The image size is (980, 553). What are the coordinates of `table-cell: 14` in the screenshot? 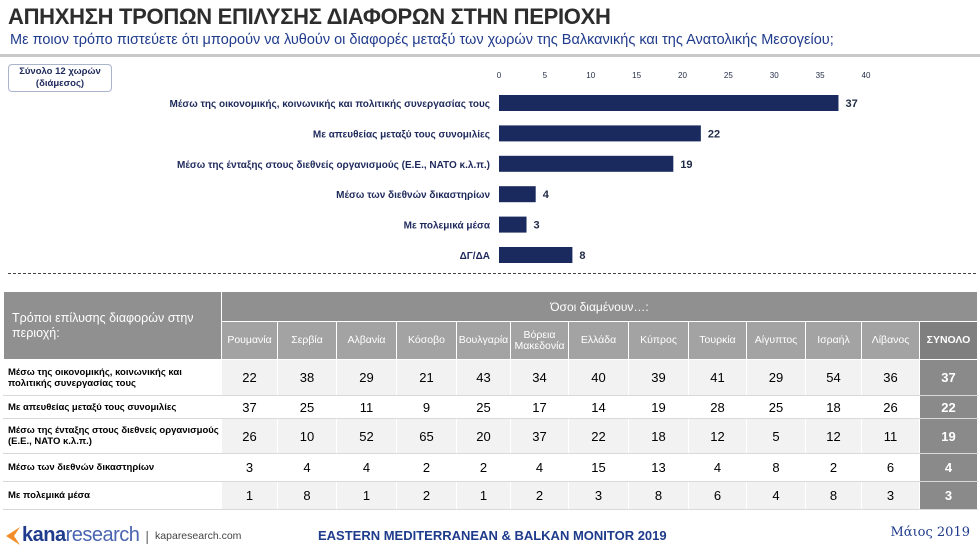 It's located at (598, 407).